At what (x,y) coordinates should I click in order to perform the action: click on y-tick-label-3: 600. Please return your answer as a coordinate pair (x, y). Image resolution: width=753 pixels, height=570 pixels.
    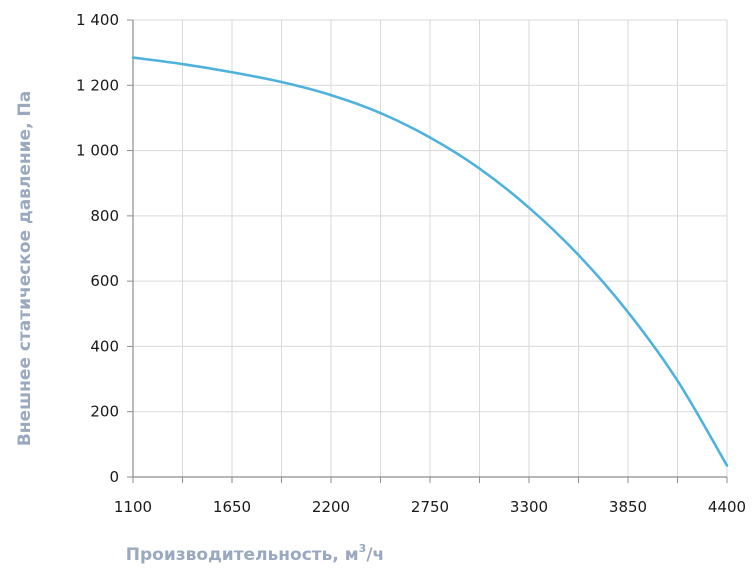
    Looking at the image, I should click on (104, 281).